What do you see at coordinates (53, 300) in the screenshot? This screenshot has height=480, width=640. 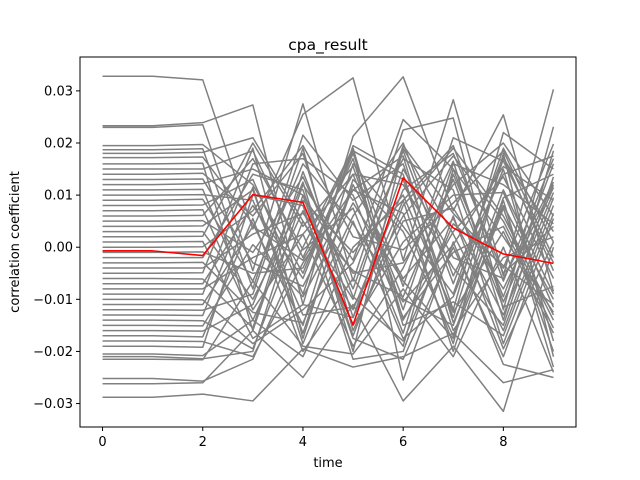 I see `y-tick-label: −0.01` at bounding box center [53, 300].